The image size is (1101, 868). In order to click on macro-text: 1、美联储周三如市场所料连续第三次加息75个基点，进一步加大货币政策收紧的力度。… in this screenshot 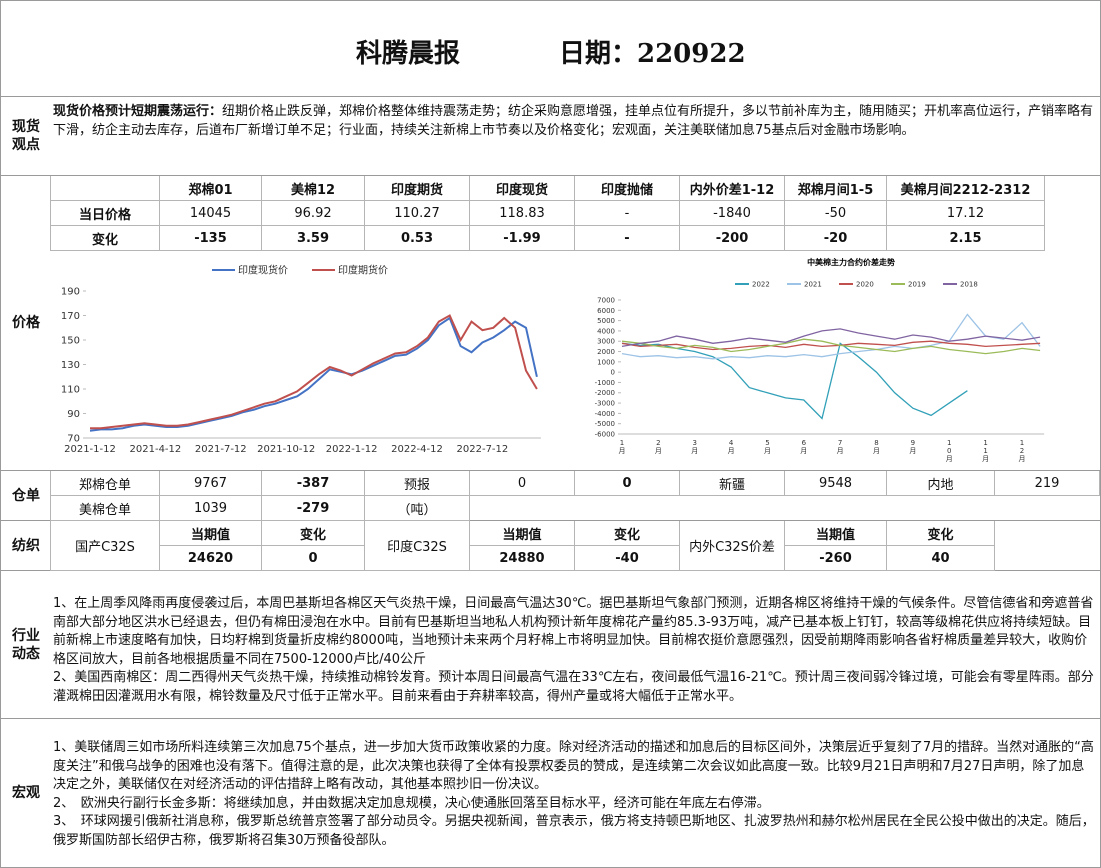, I will do `click(575, 794)`.